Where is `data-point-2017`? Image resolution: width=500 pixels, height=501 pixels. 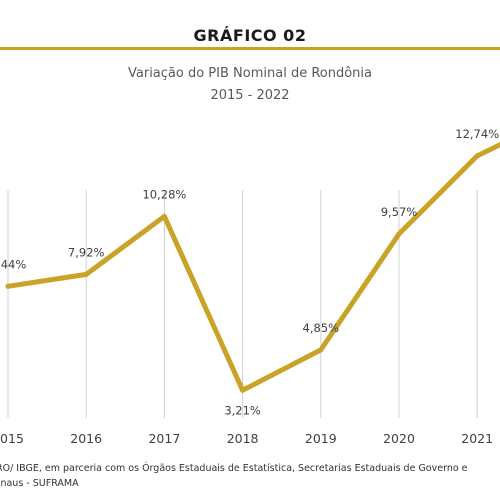
data-point-2017 is located at coordinates (164, 216).